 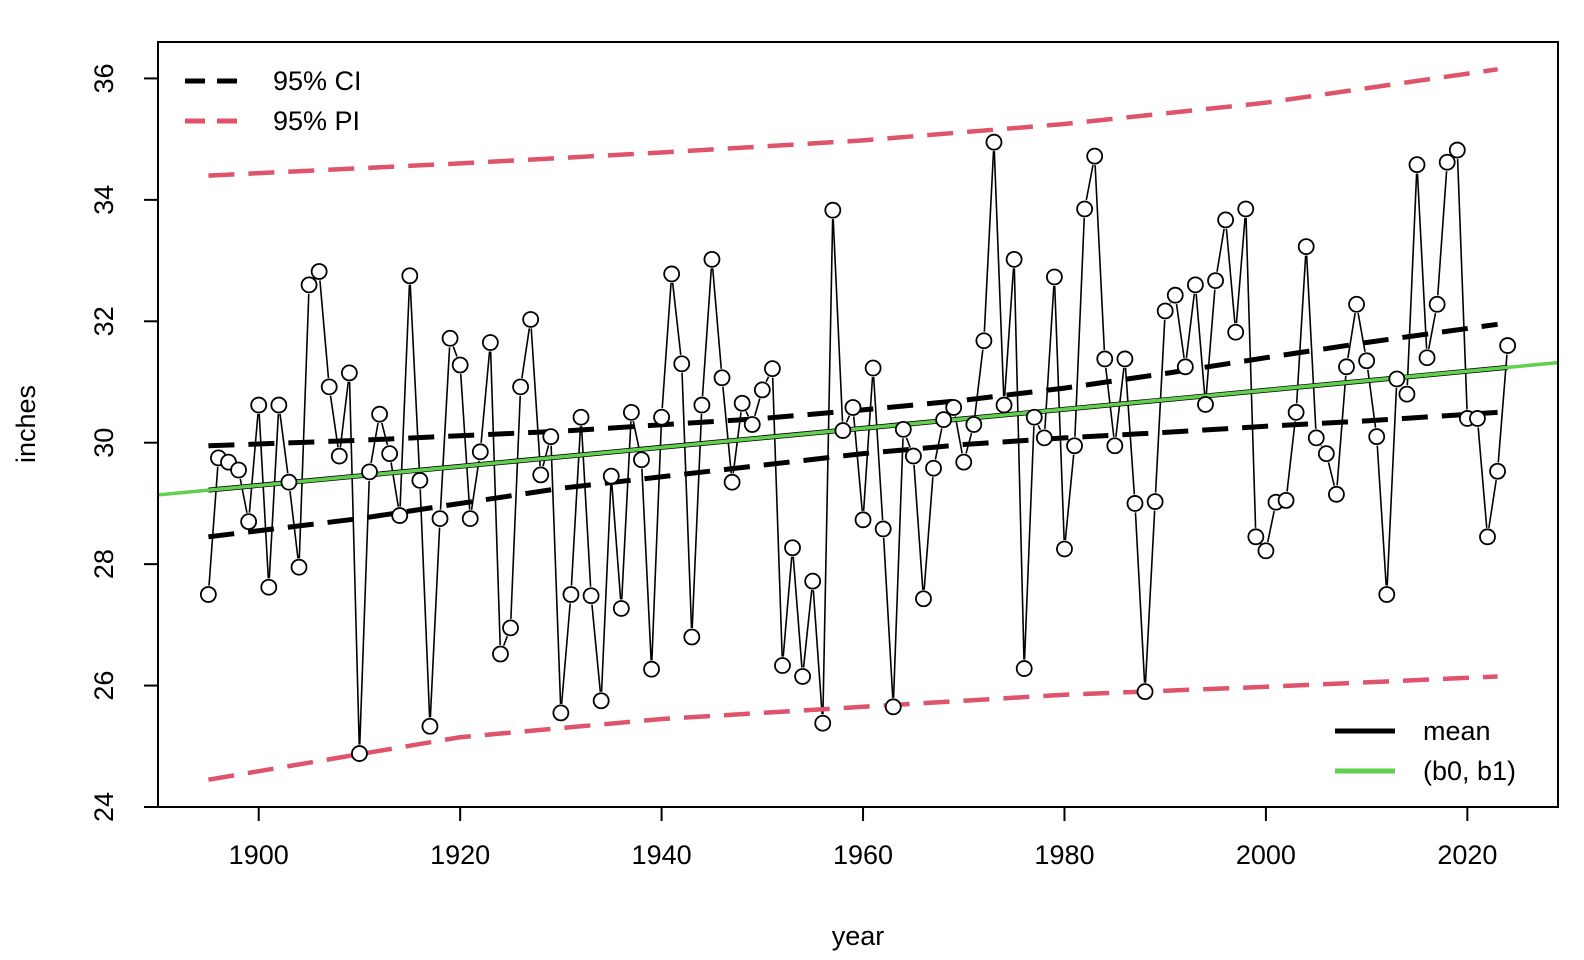 What do you see at coordinates (1064, 855) in the screenshot?
I see `x-tick-label: 1980` at bounding box center [1064, 855].